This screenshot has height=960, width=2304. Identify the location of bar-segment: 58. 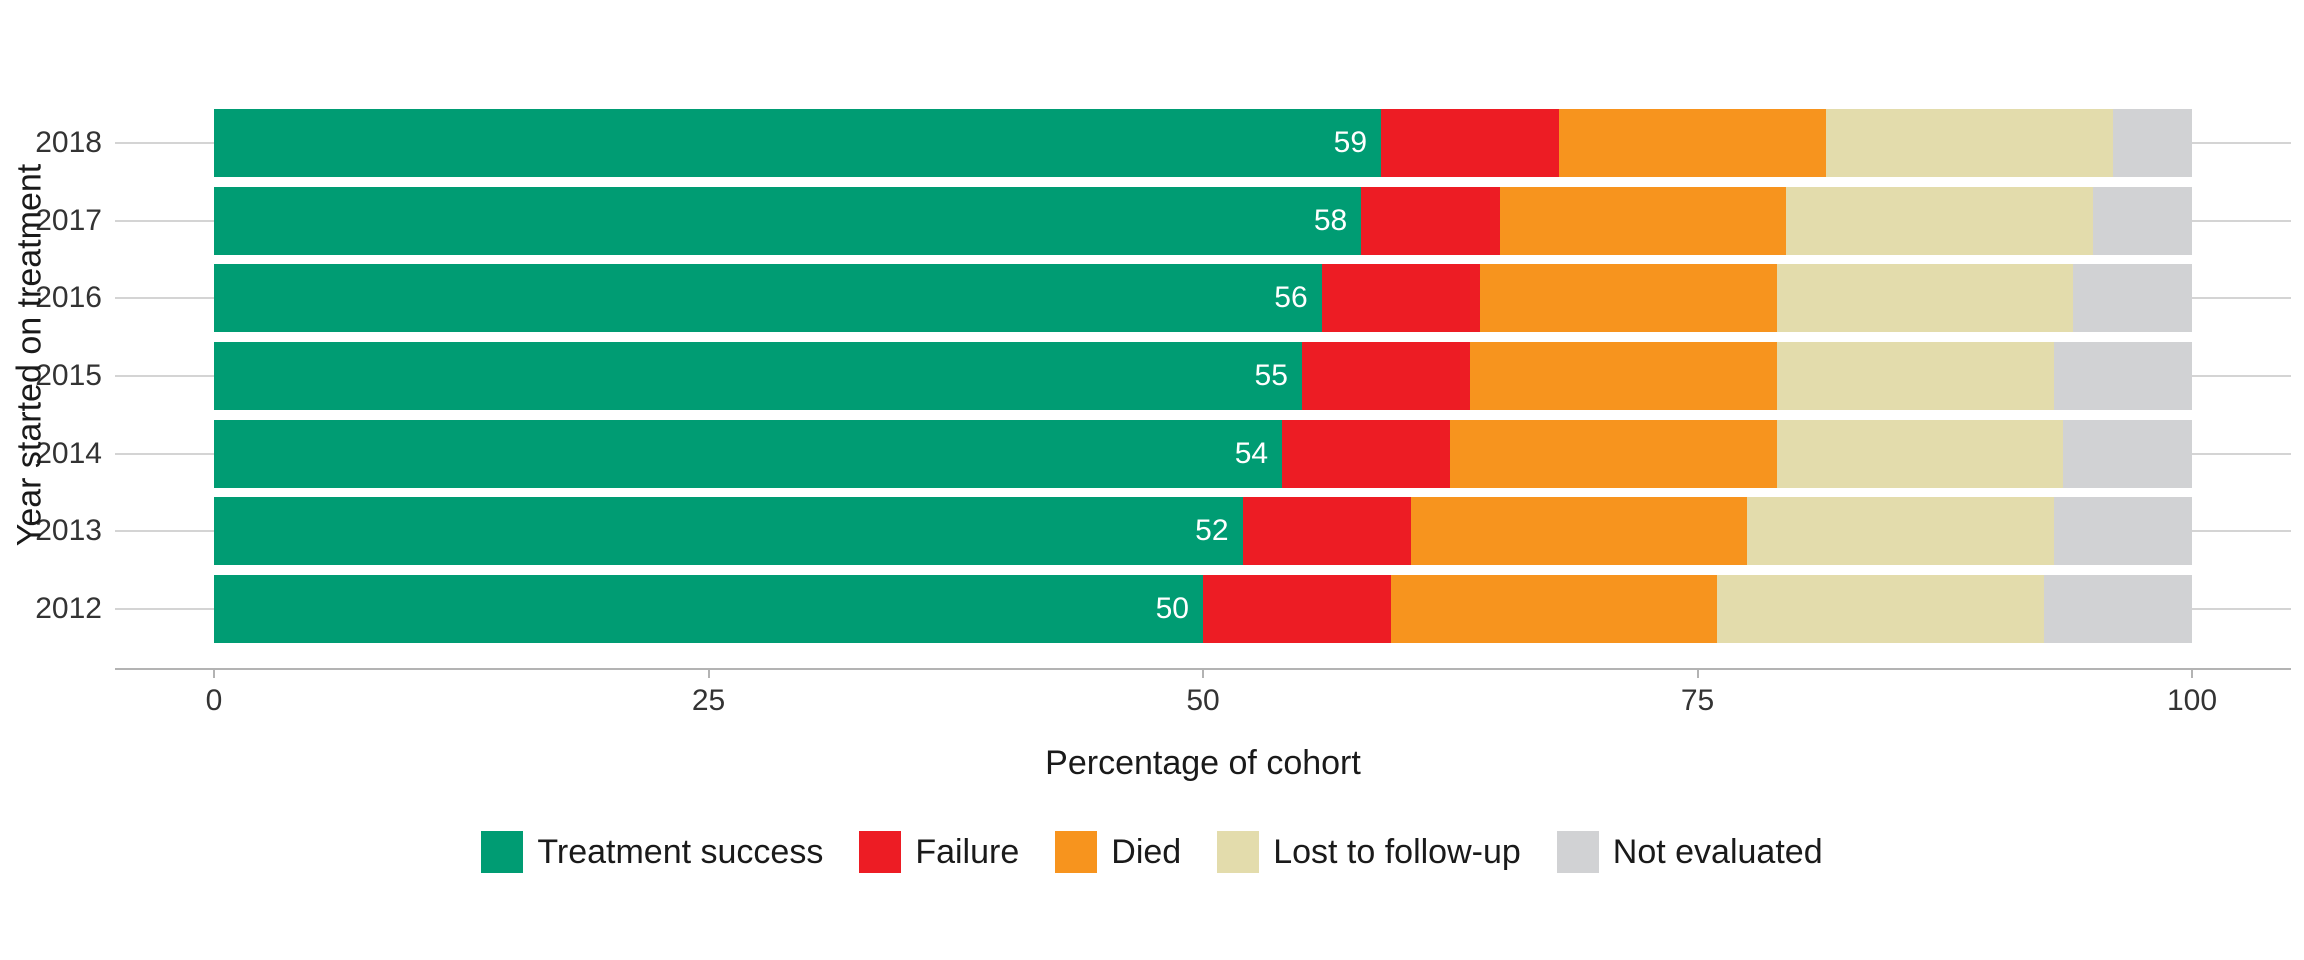
(788, 220).